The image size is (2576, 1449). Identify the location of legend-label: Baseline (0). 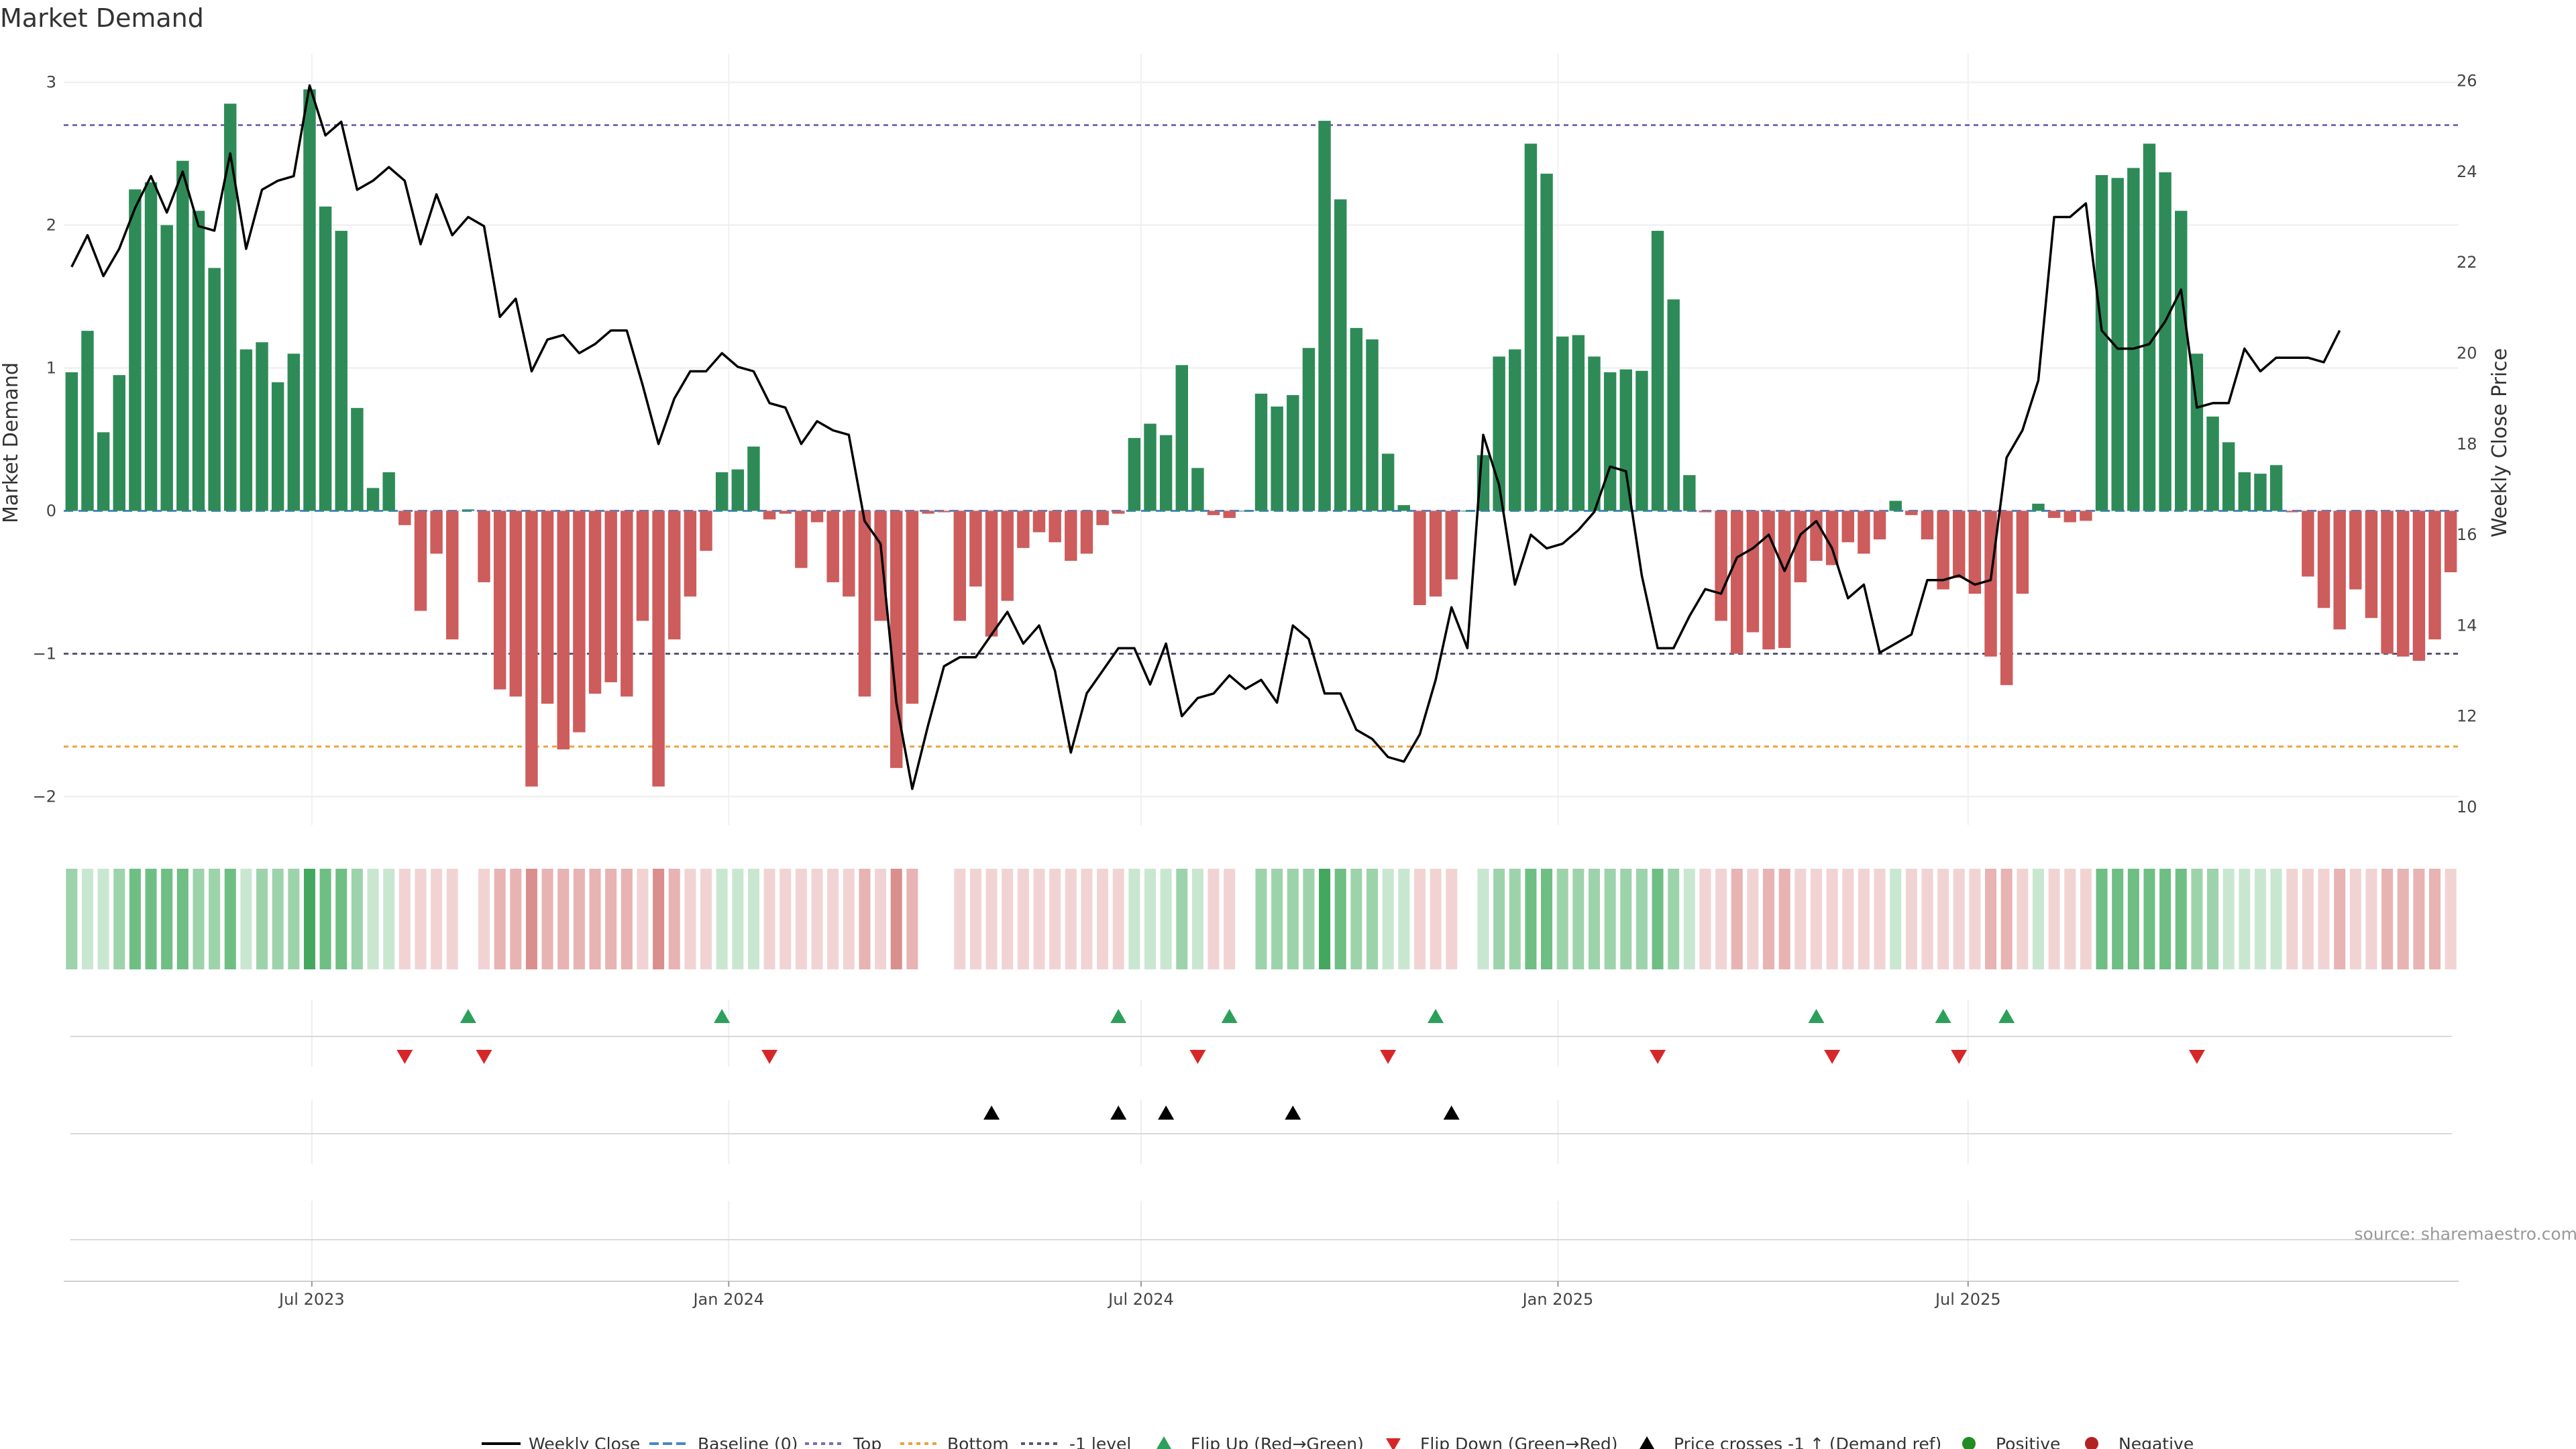
(748, 1441).